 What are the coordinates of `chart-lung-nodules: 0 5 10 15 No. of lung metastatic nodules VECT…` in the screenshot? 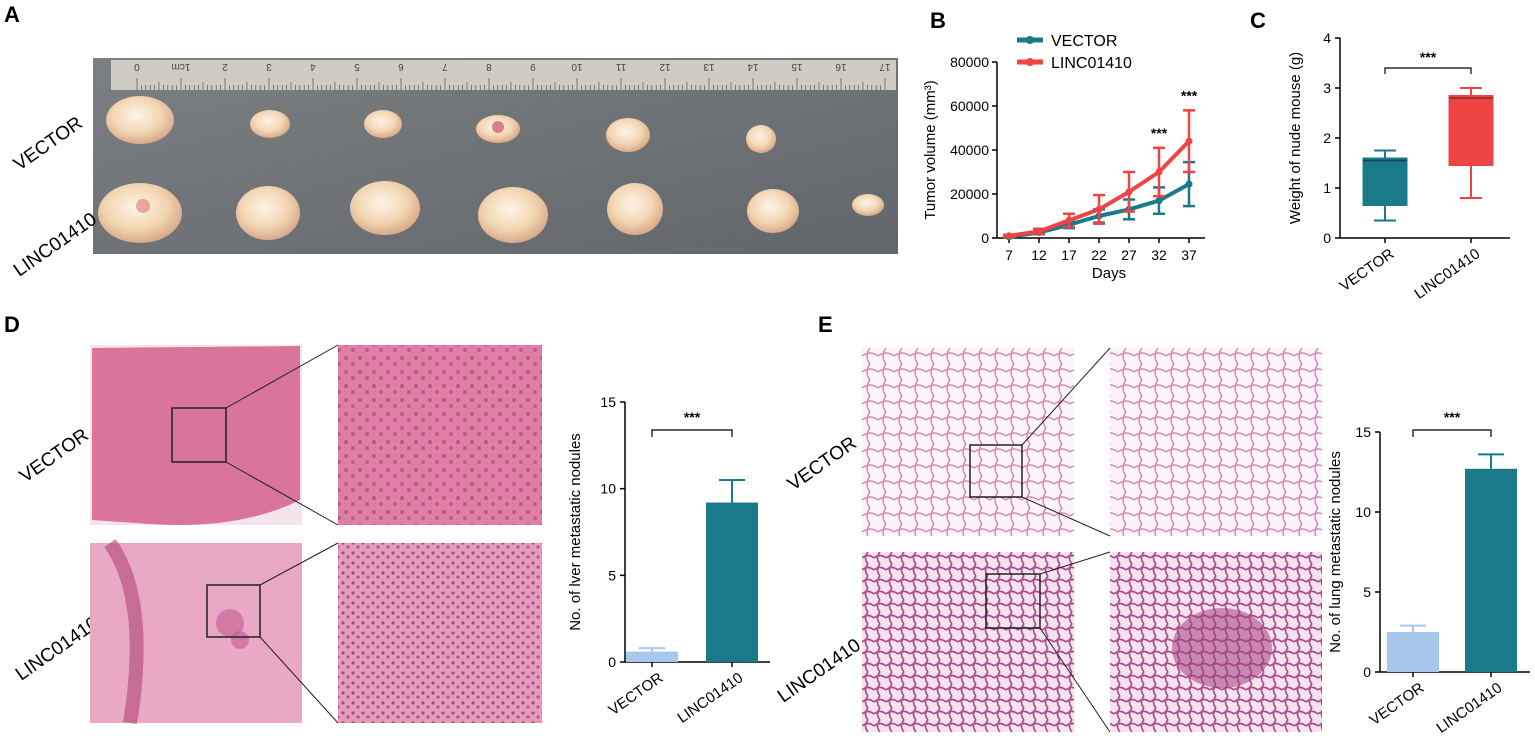 It's located at (1428, 573).